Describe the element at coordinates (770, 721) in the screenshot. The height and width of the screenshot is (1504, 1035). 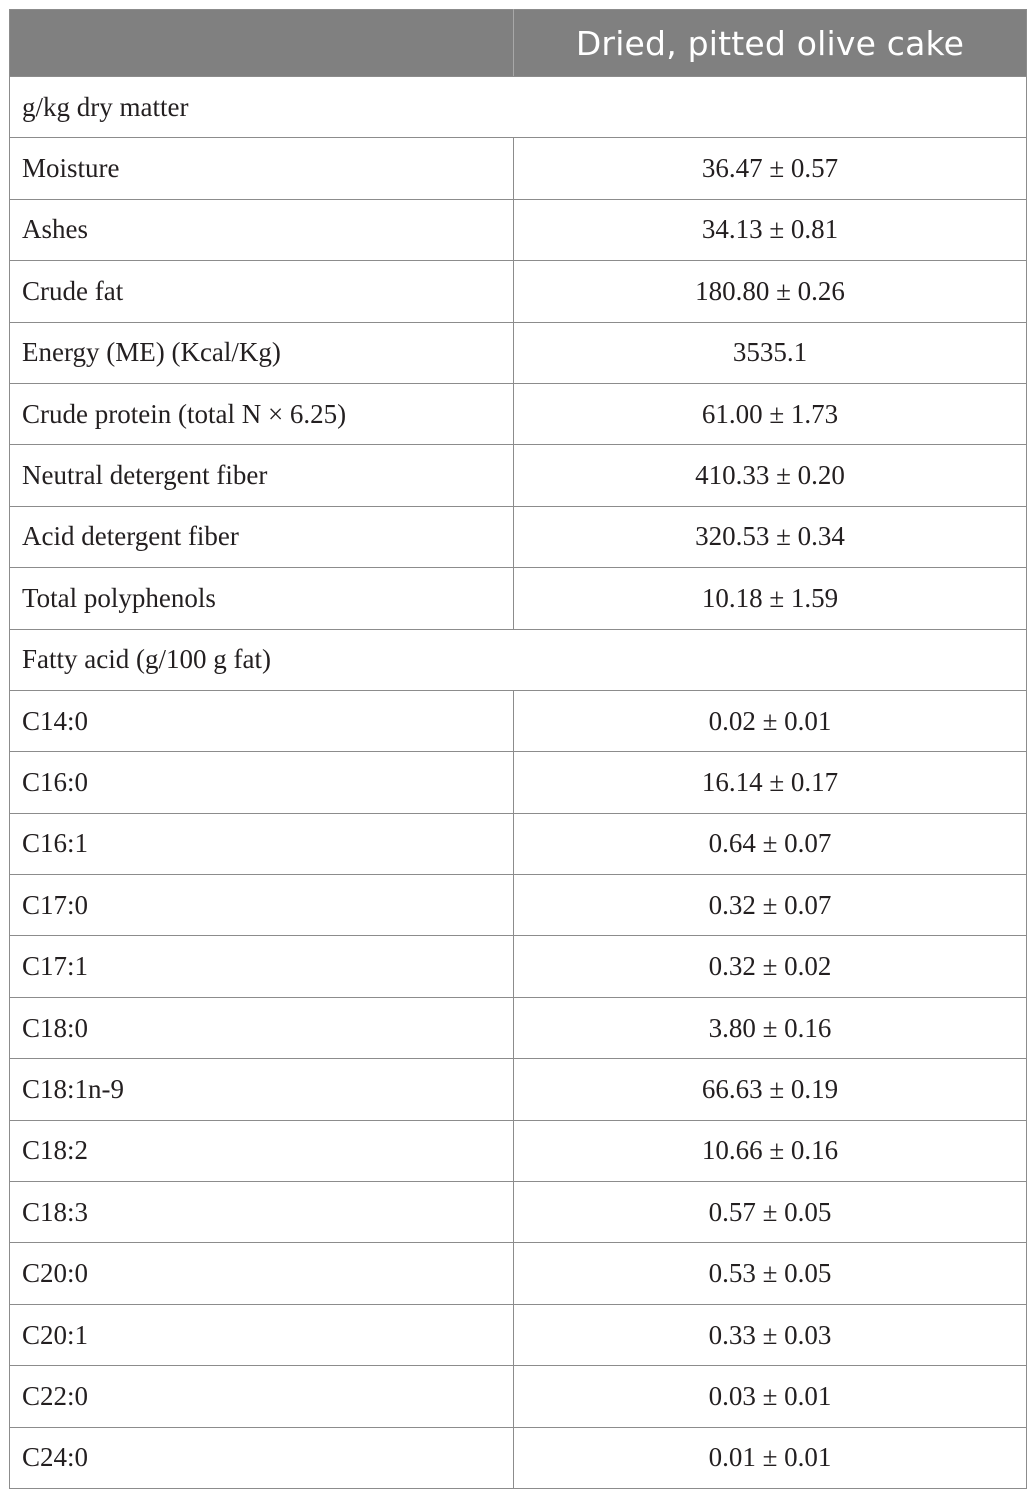
I see `row-value: 0.02 ± 0.01` at that location.